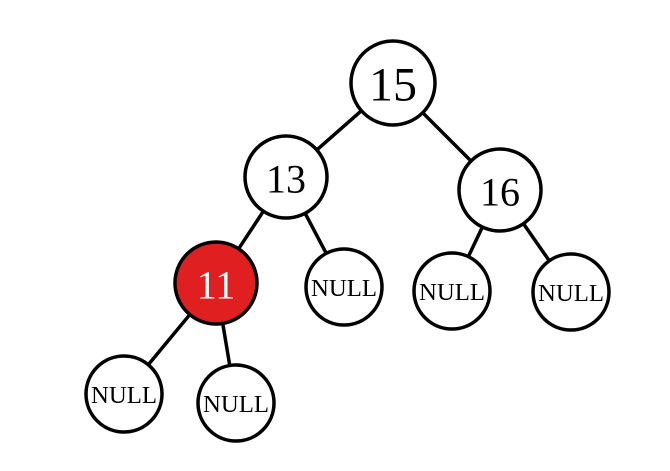  I want to click on tree-node-n16r: NULL, so click(571, 292).